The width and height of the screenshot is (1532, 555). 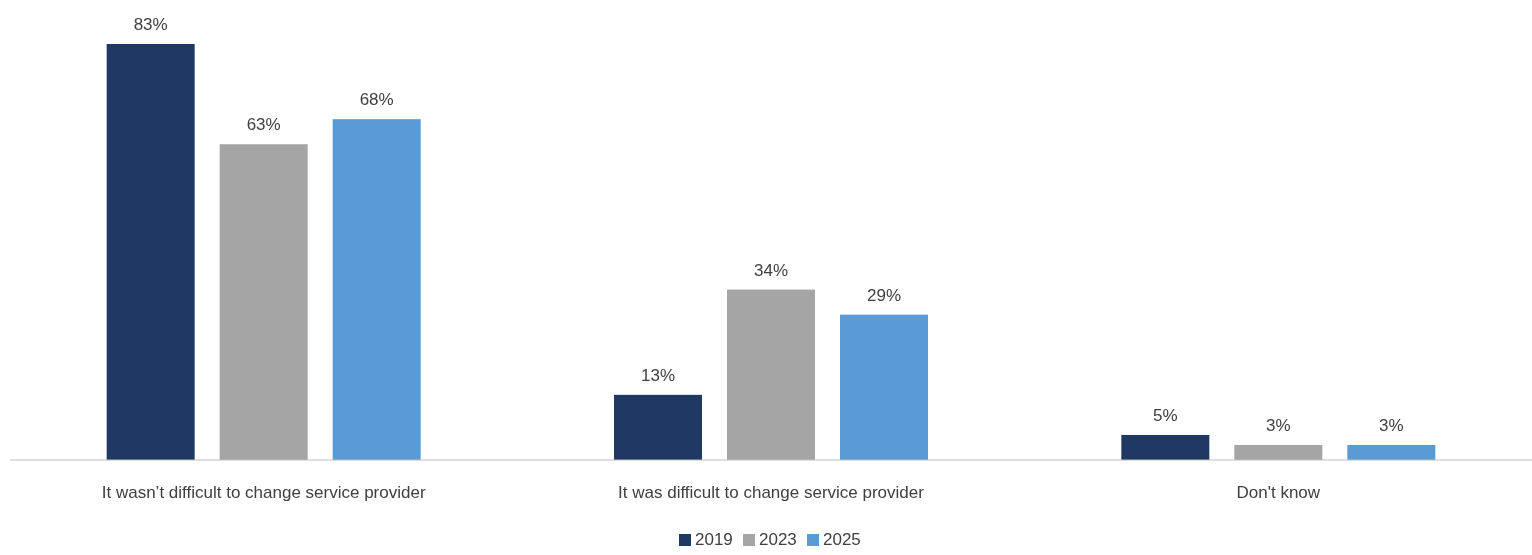 What do you see at coordinates (263, 125) in the screenshot?
I see `data-label: 63%` at bounding box center [263, 125].